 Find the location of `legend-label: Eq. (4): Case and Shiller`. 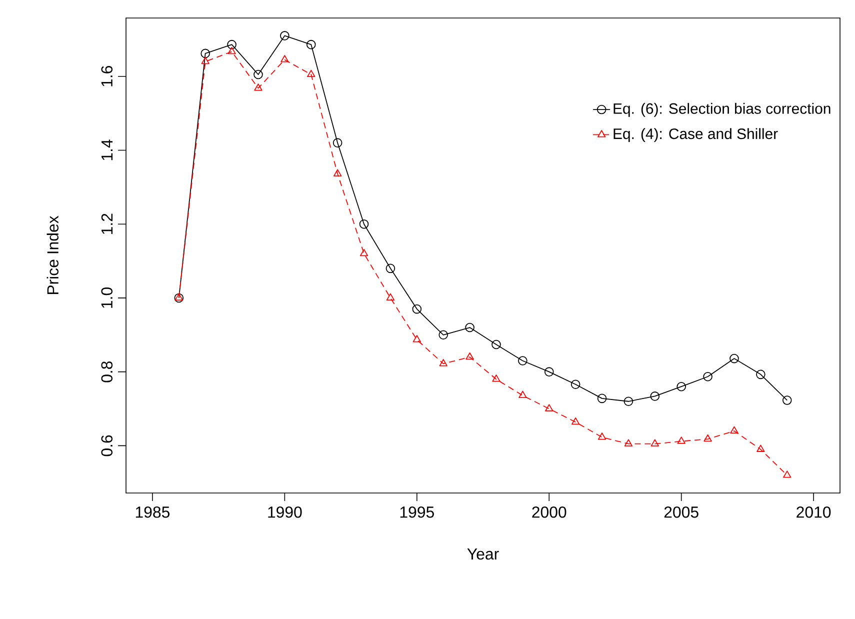

legend-label: Eq. (4): Case and Shiller is located at coordinates (696, 135).